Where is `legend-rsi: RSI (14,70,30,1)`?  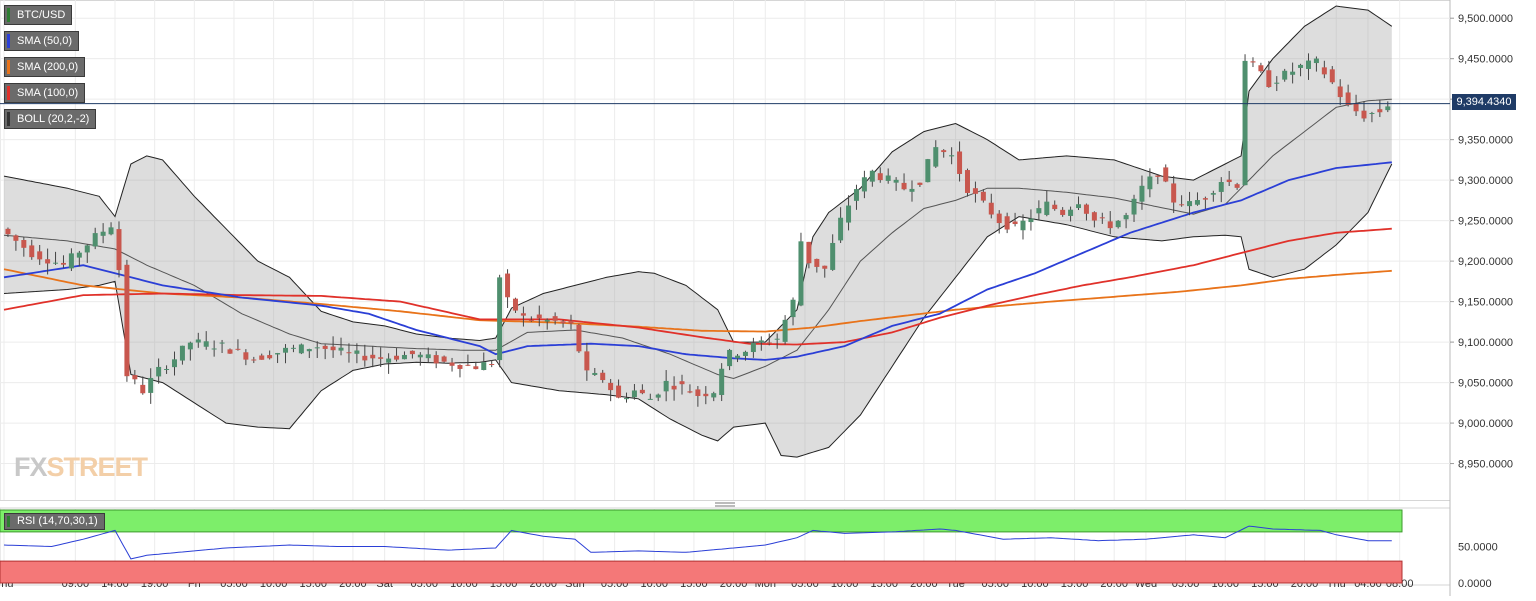
legend-rsi: RSI (14,70,30,1) is located at coordinates (54, 521).